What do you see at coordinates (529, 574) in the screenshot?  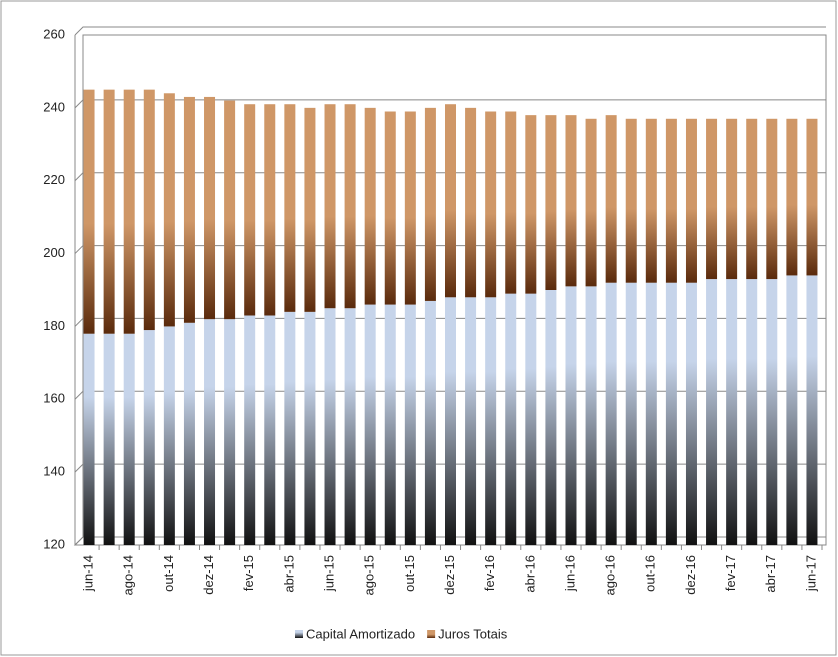 I see `x-tick-label: abr-16` at bounding box center [529, 574].